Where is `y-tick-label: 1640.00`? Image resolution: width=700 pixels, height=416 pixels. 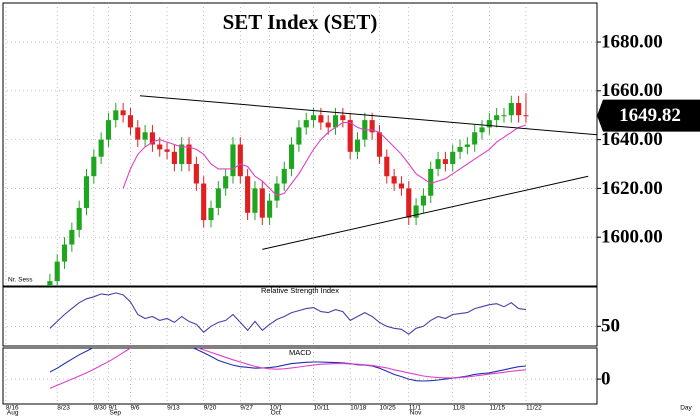 y-tick-label: 1640.00 is located at coordinates (632, 139).